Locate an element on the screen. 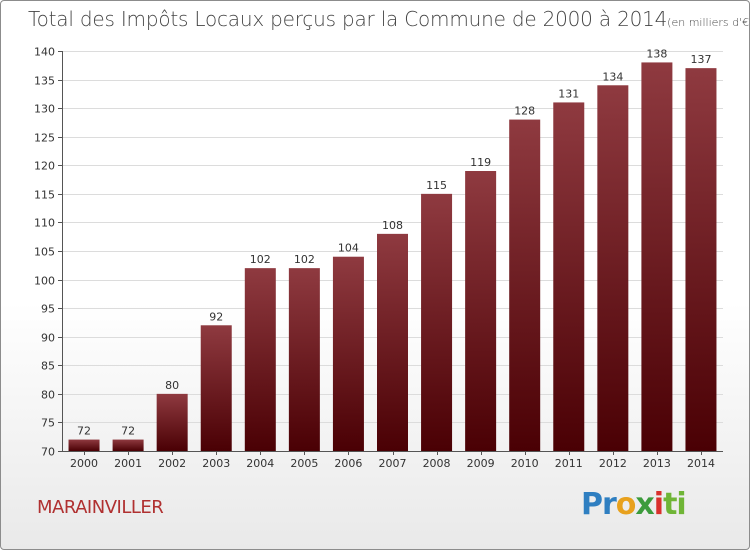 The width and height of the screenshot is (750, 550). y-tick-label: 70 is located at coordinates (48, 452).